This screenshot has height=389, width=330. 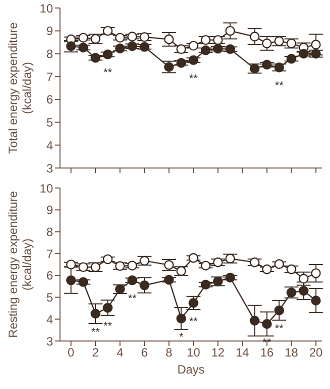 What do you see at coordinates (218, 353) in the screenshot?
I see `x-tick-label: 12` at bounding box center [218, 353].